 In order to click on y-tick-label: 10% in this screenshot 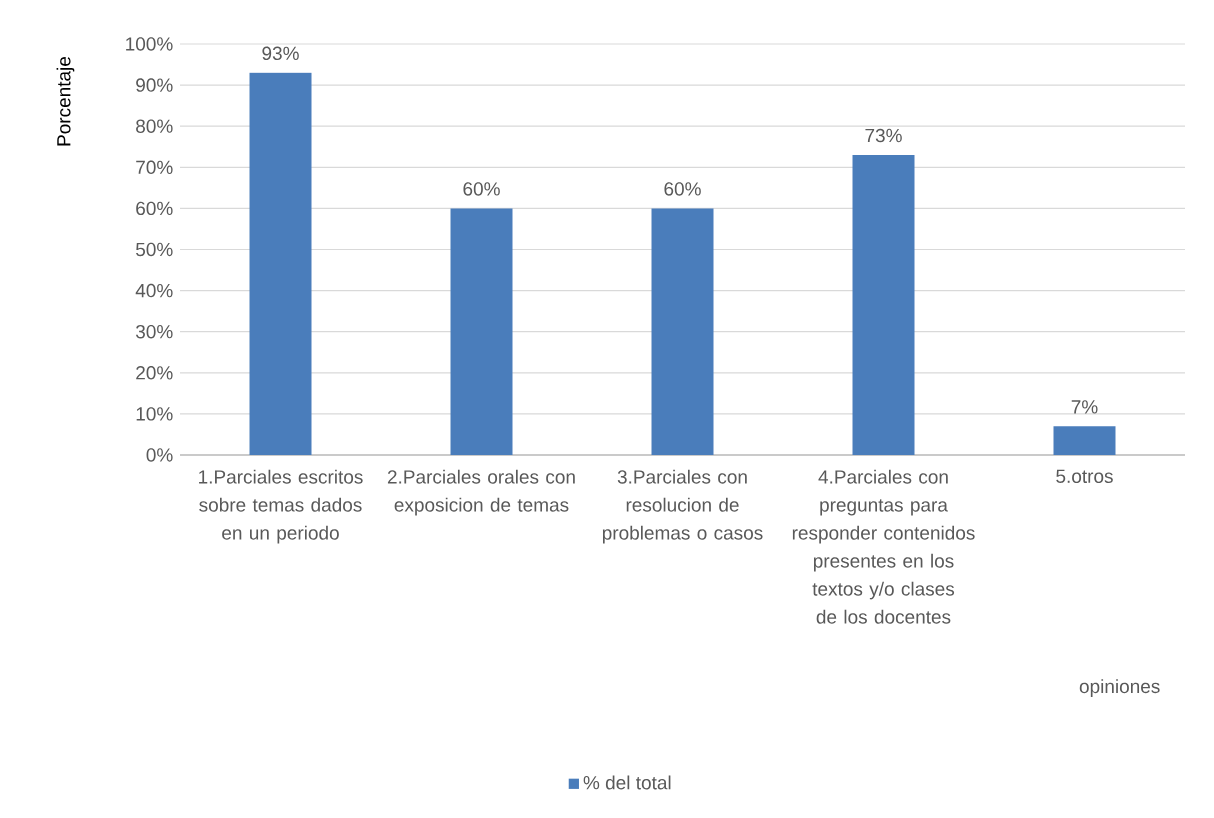, I will do `click(154, 414)`.